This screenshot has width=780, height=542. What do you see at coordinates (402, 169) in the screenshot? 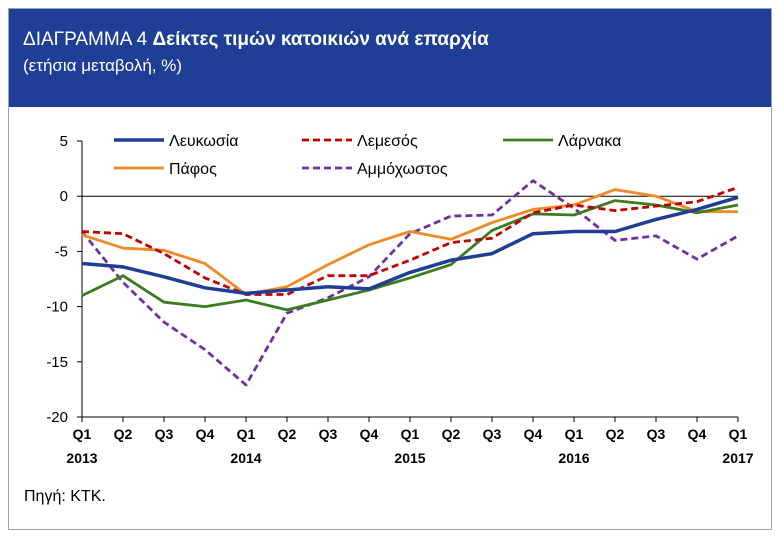
I see `legend-label-5: Αμμόχωστος` at bounding box center [402, 169].